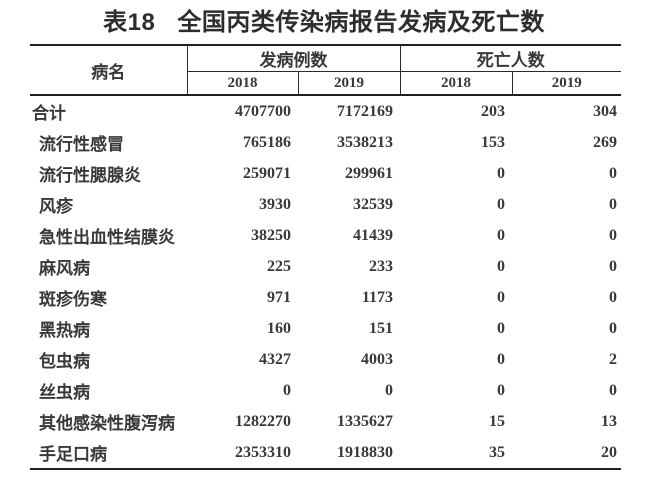  Describe the element at coordinates (287, 390) in the screenshot. I see `cases-2018-value: 0` at that location.